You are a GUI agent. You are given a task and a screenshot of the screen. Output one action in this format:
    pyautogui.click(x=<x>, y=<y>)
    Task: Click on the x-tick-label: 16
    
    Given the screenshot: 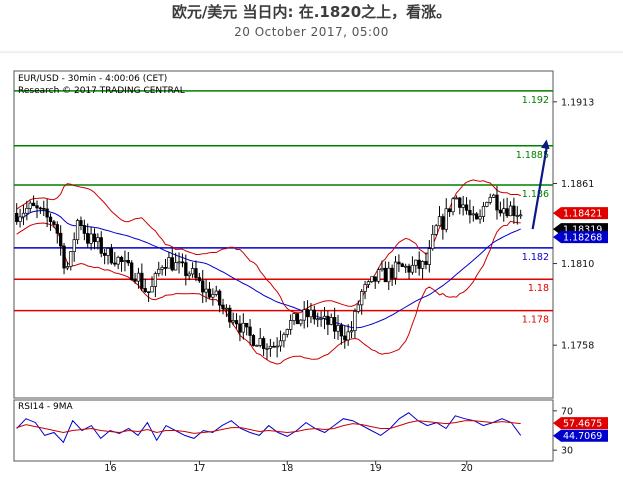 What is the action you would take?
    pyautogui.click(x=110, y=468)
    